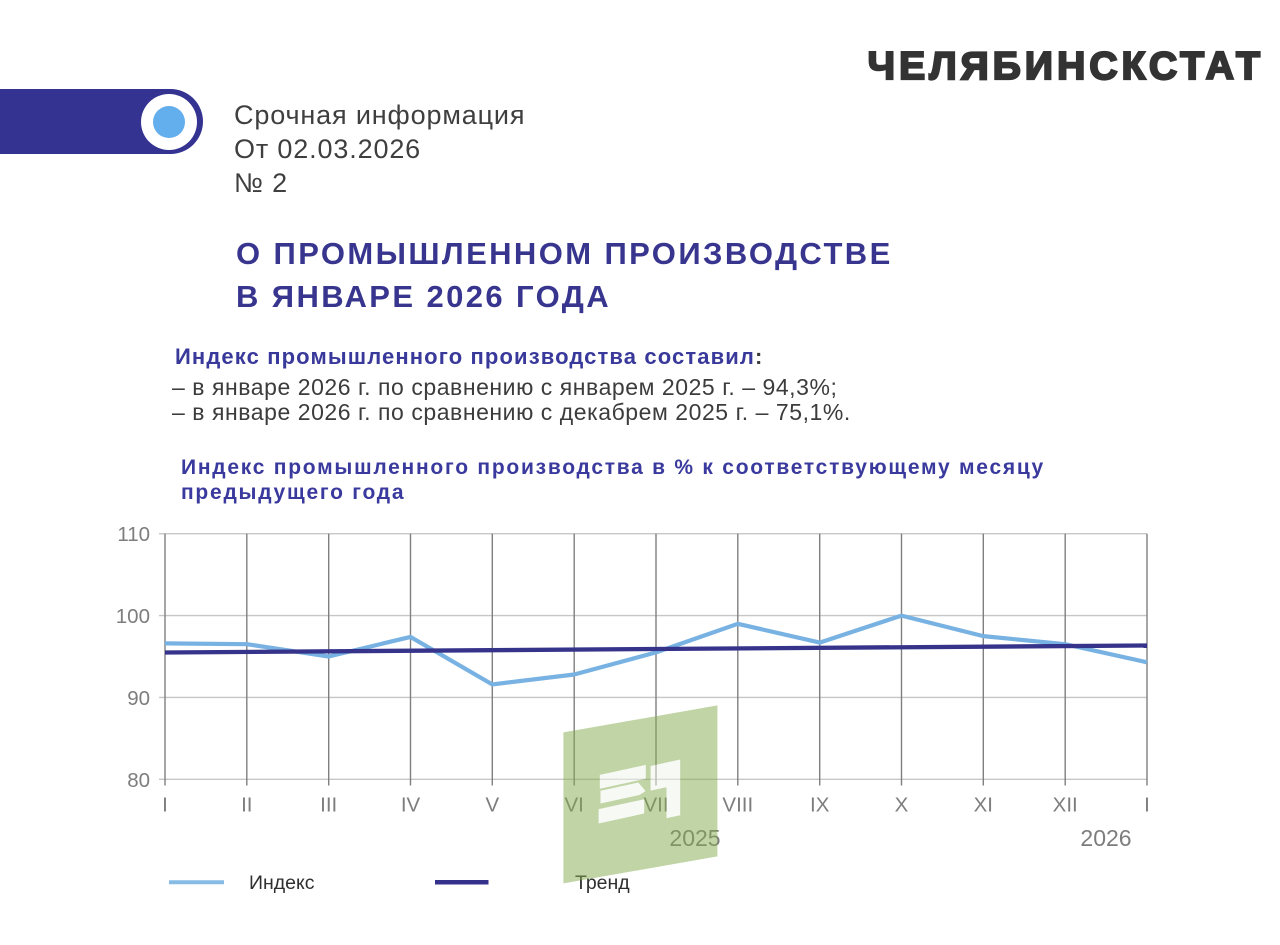  Describe the element at coordinates (328, 805) in the screenshot. I see `svg-text: III` at that location.